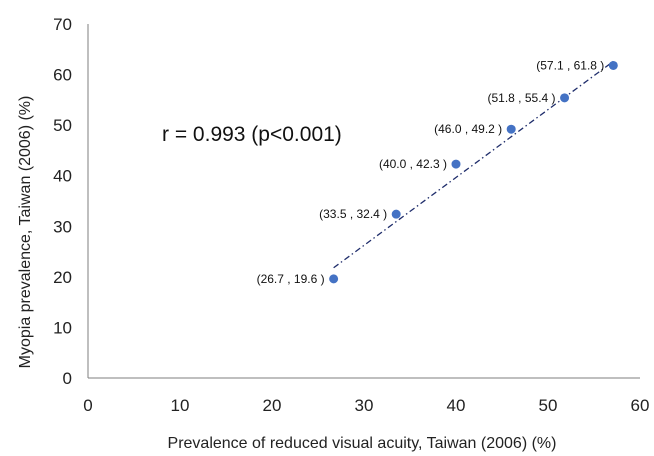 This screenshot has width=654, height=456. Describe the element at coordinates (180, 405) in the screenshot. I see `x-tick-label: 10` at that location.